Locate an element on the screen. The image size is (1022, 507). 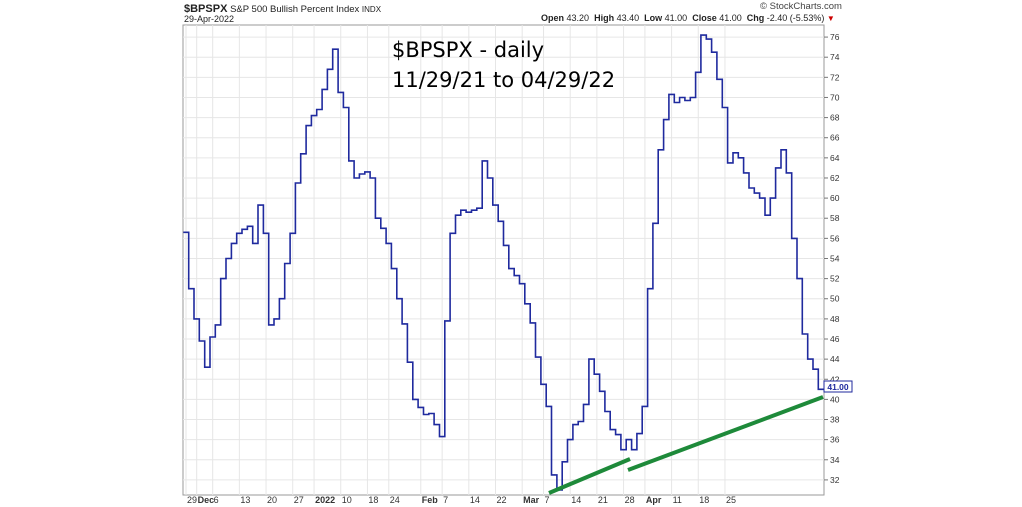
y-tick-label: 60 is located at coordinates (835, 198).